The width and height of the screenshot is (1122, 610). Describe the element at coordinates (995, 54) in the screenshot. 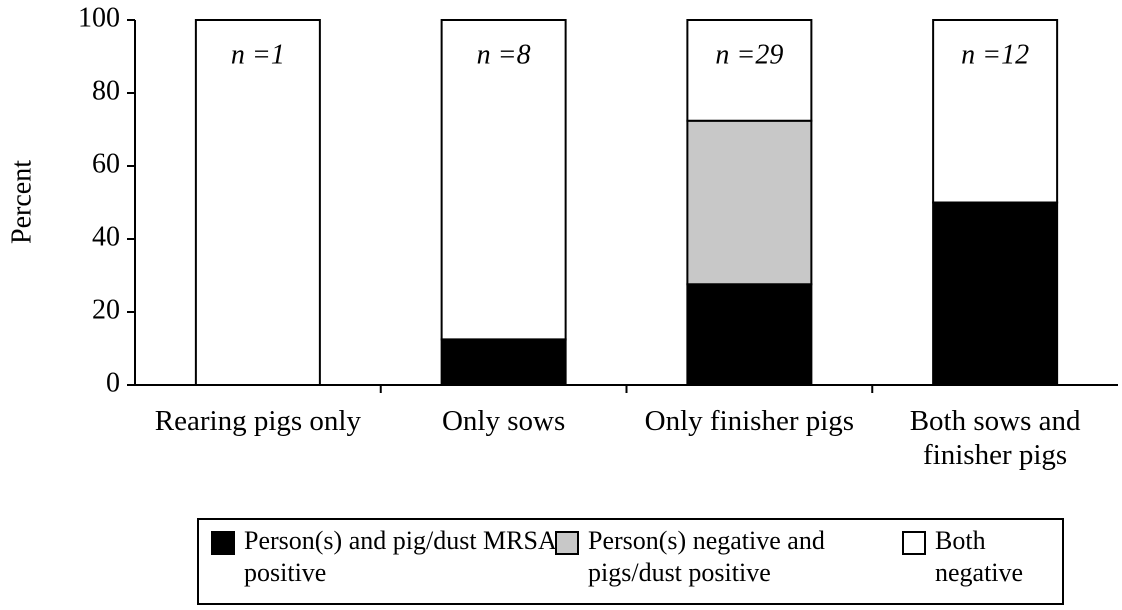

I see `annotation: n =12` at that location.